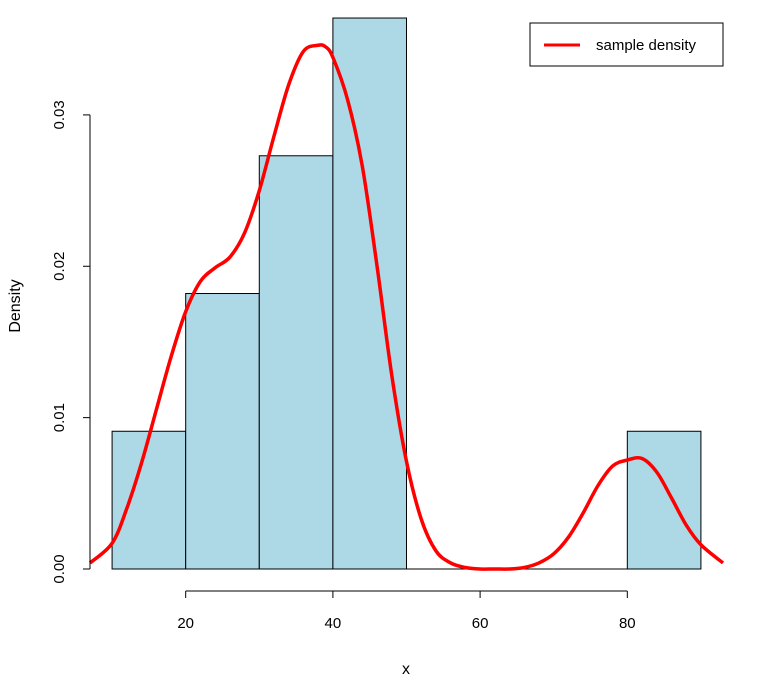 The width and height of the screenshot is (767, 699). I want to click on y-tick-label-3: 0.03, so click(59, 114).